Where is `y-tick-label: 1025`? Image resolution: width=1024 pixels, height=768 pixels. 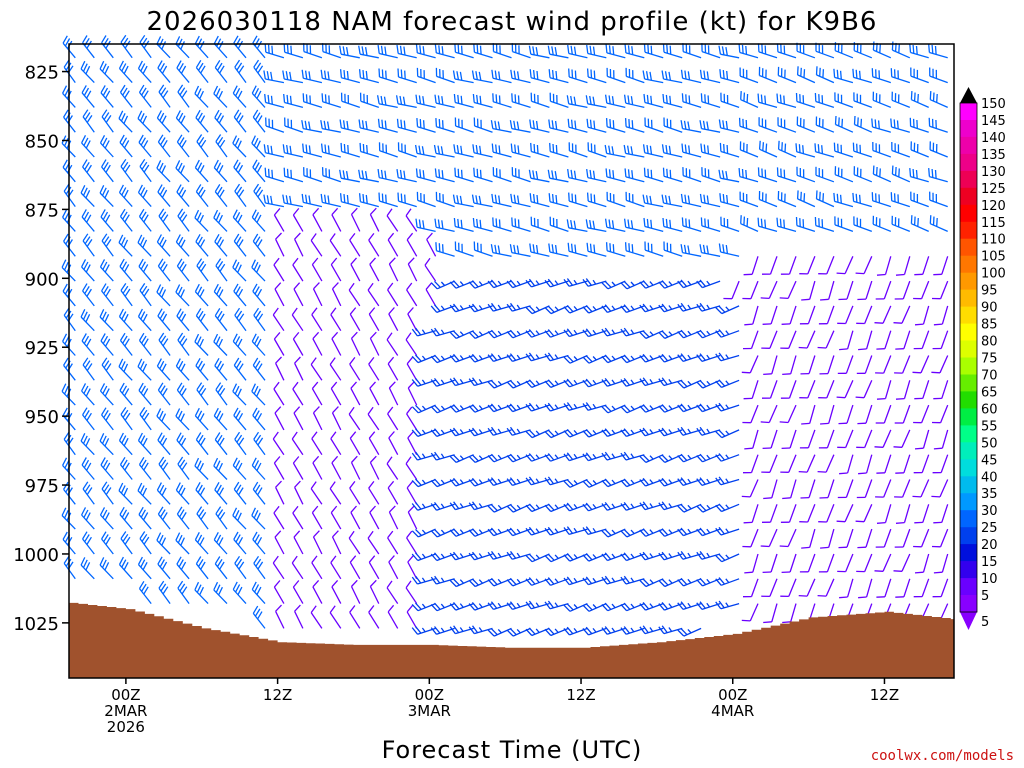
y-tick-label: 1025 is located at coordinates (36, 624).